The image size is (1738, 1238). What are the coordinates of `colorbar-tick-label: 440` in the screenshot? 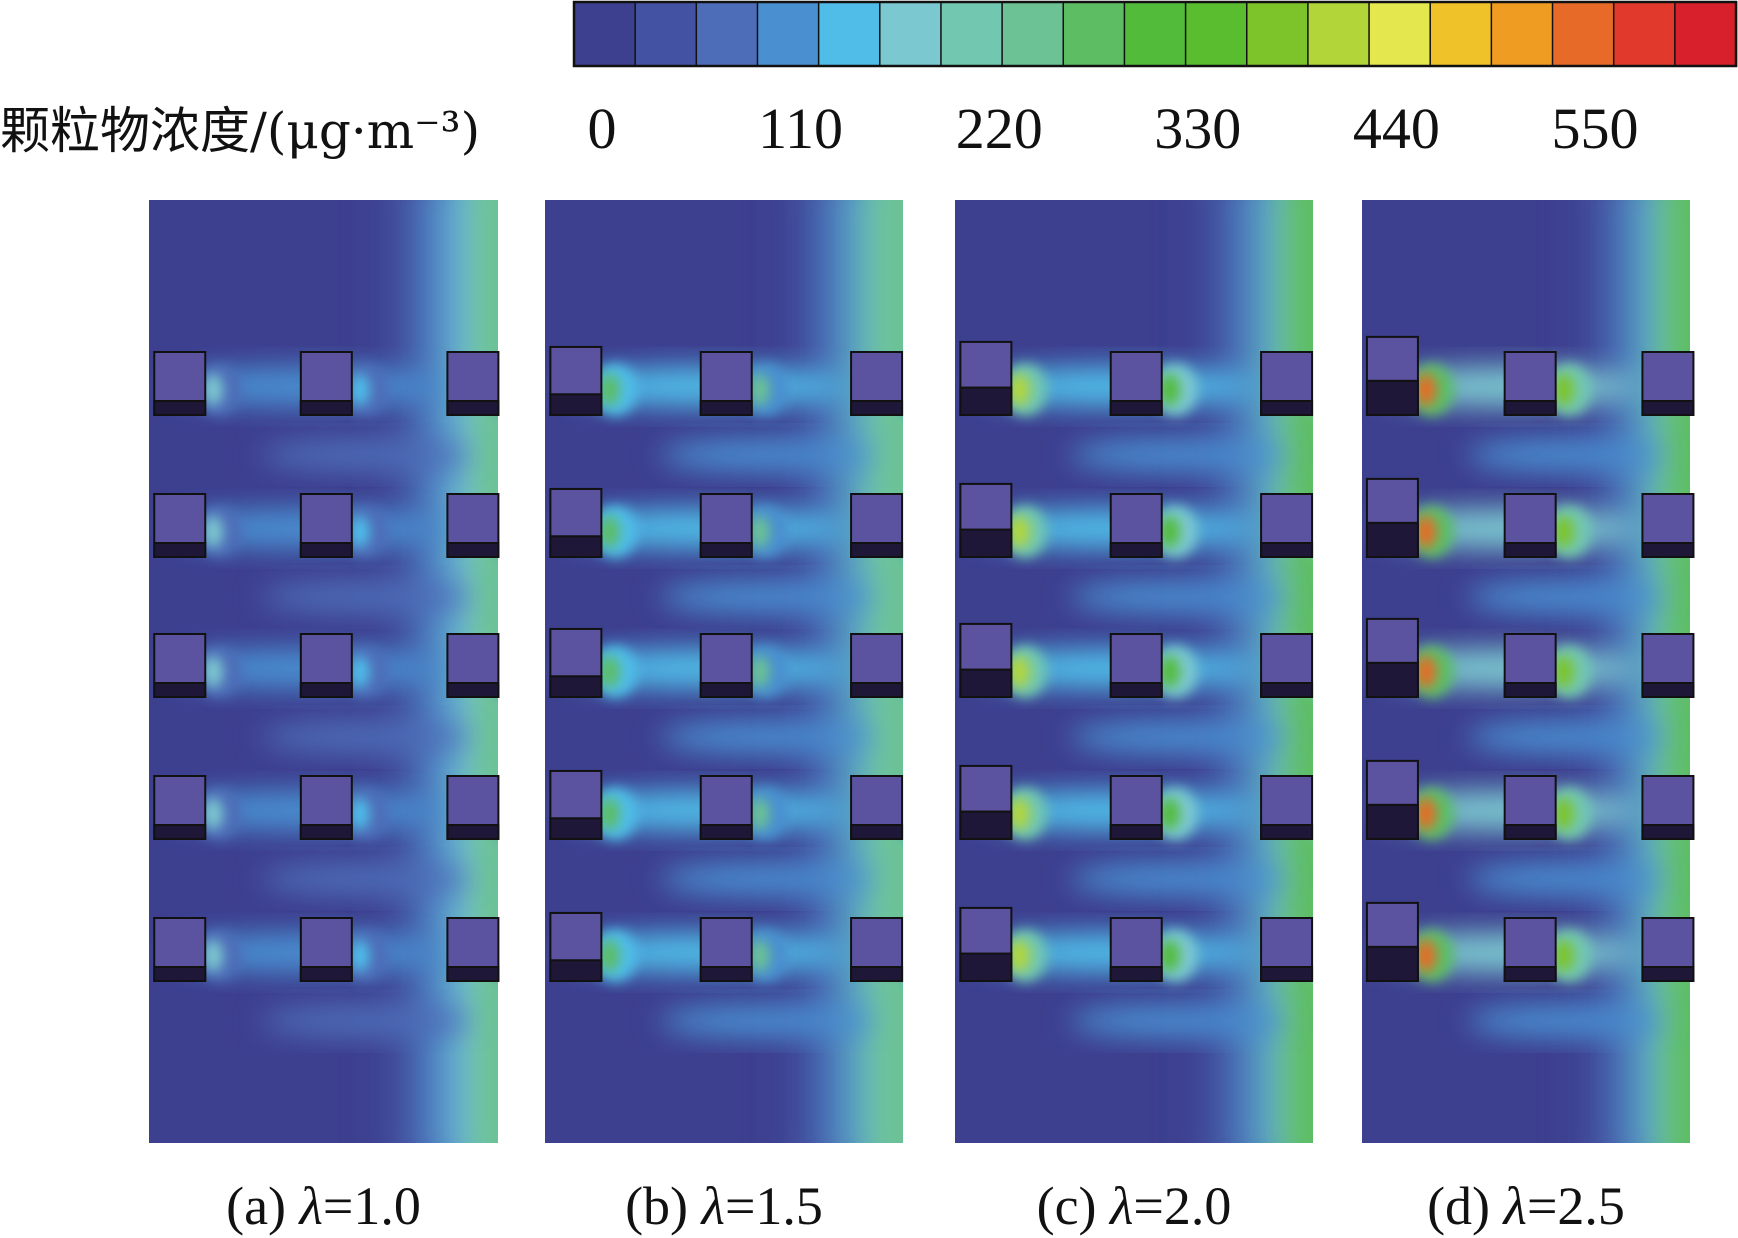 It's located at (1396, 128).